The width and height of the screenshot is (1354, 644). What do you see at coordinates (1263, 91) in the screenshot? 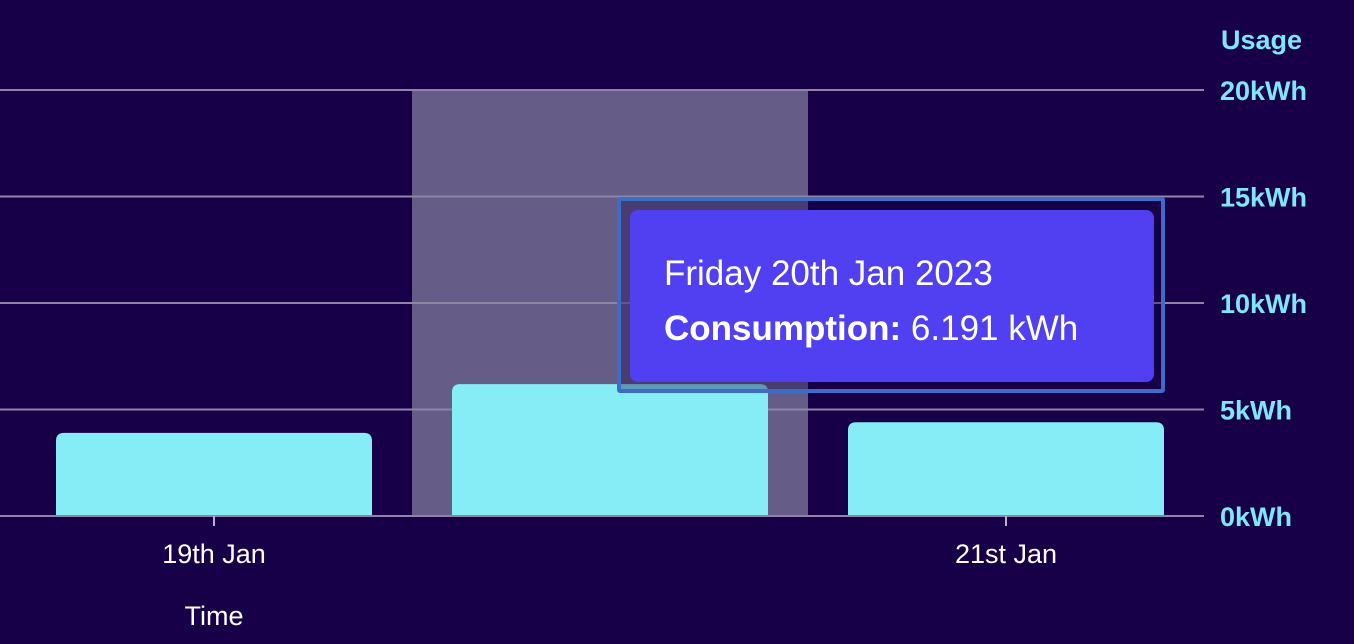
I see `y-tick-label: 20kWh` at bounding box center [1263, 91].